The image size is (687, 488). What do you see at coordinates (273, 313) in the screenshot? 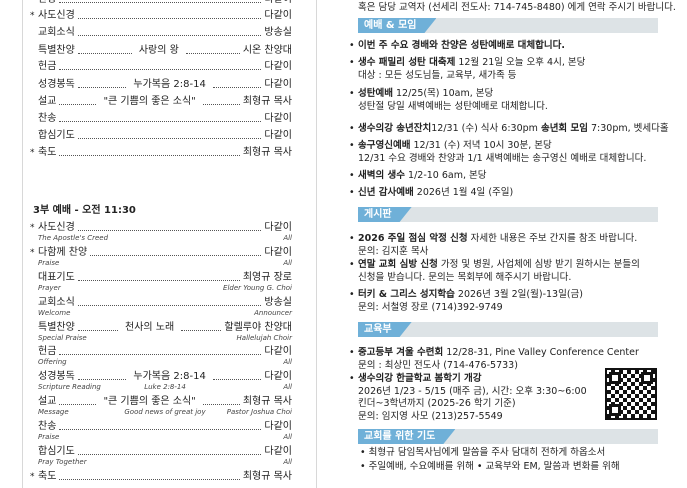
I see `row-english-value: Announcer` at bounding box center [273, 313].